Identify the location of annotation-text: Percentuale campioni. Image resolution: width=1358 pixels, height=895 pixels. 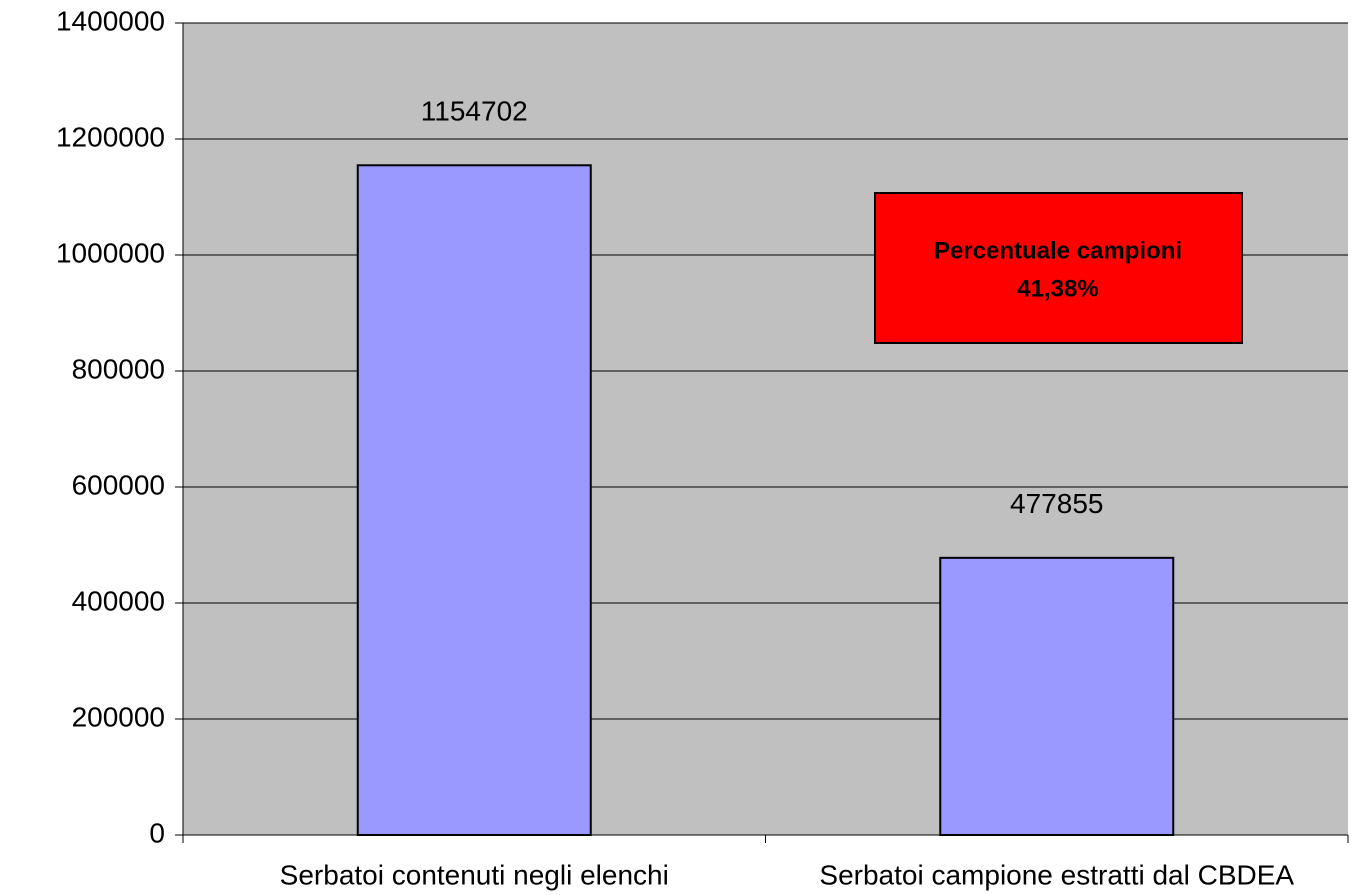
(1058, 250).